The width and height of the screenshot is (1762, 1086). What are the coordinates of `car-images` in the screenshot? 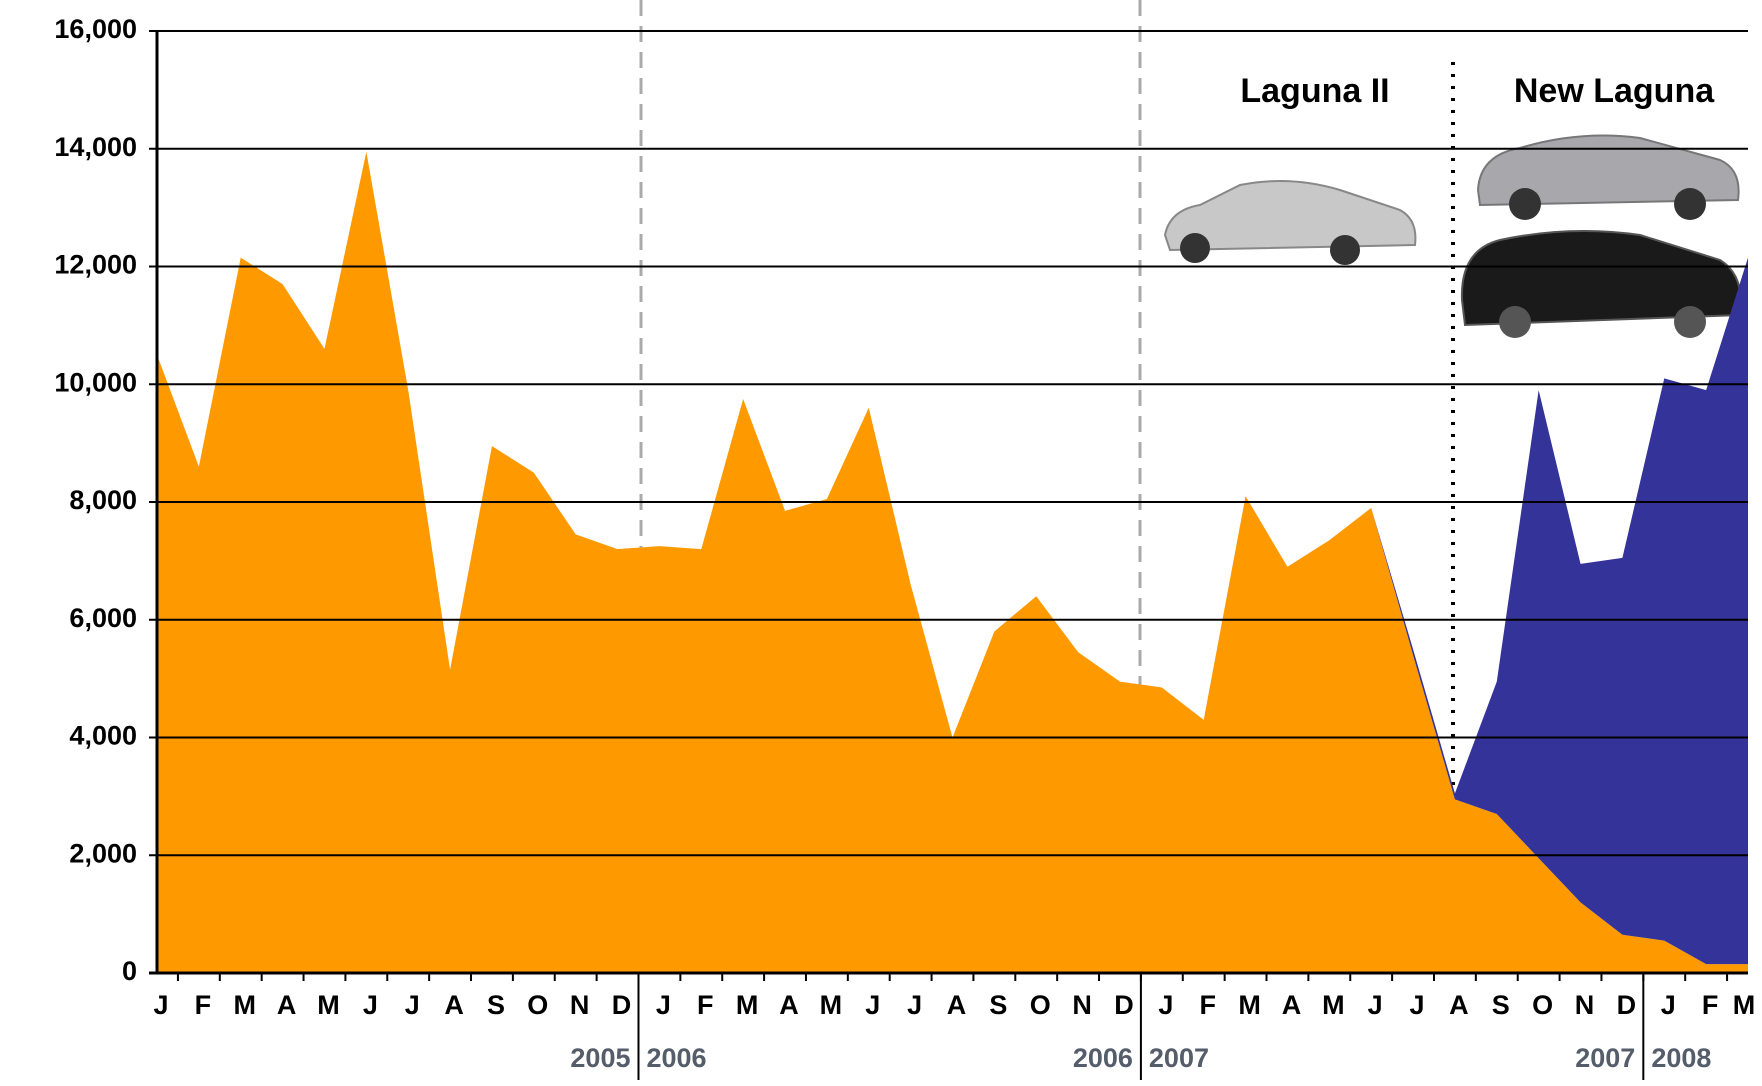 It's located at (1452, 236).